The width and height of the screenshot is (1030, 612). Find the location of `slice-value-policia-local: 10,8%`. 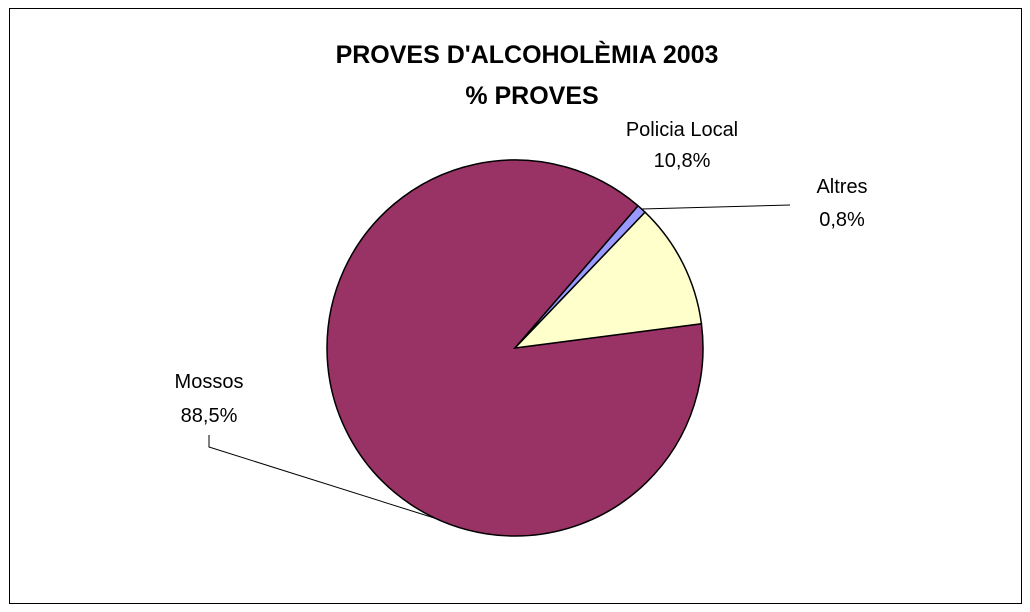

slice-value-policia-local: 10,8% is located at coordinates (682, 161).